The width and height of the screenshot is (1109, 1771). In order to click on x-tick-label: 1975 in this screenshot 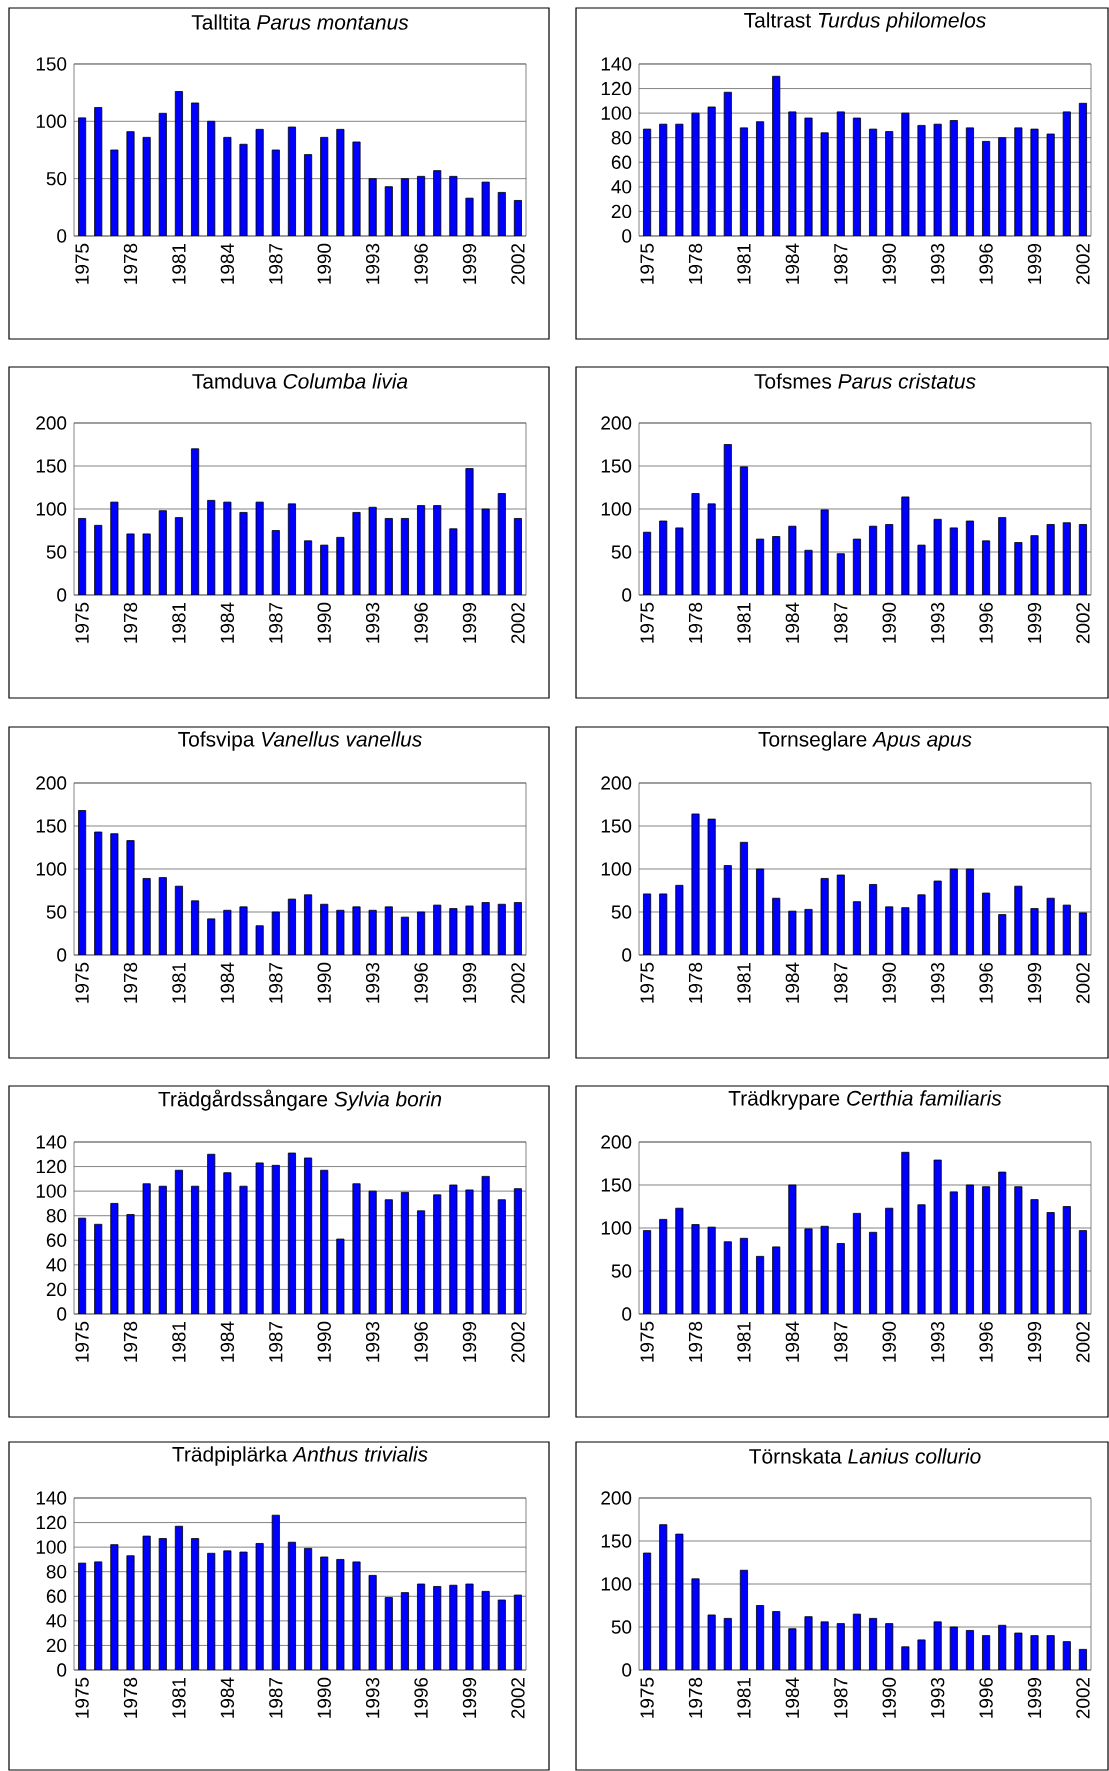, I will do `click(82, 1341)`.